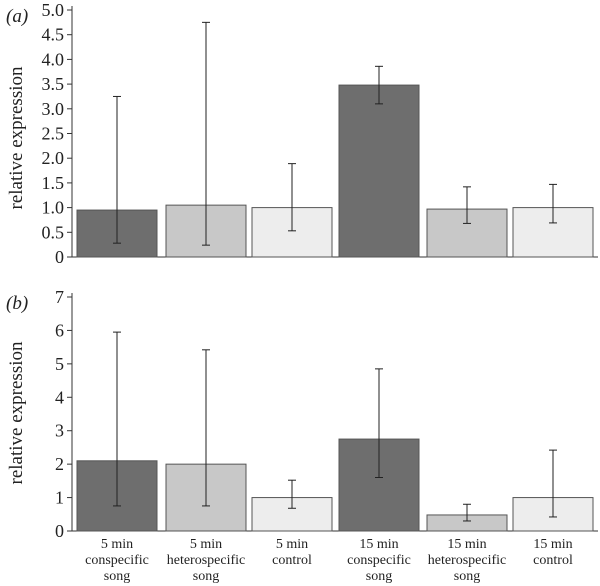  I want to click on y-tick-label: 2.0, so click(53, 158).